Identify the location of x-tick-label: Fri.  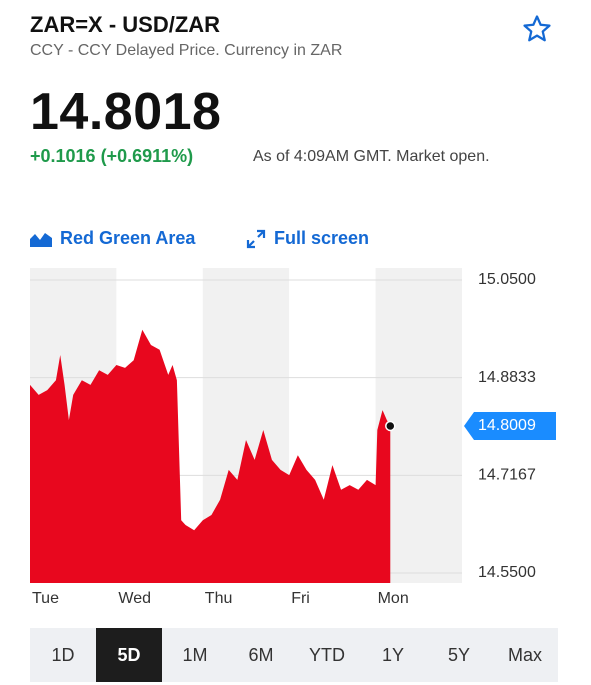
(300, 598).